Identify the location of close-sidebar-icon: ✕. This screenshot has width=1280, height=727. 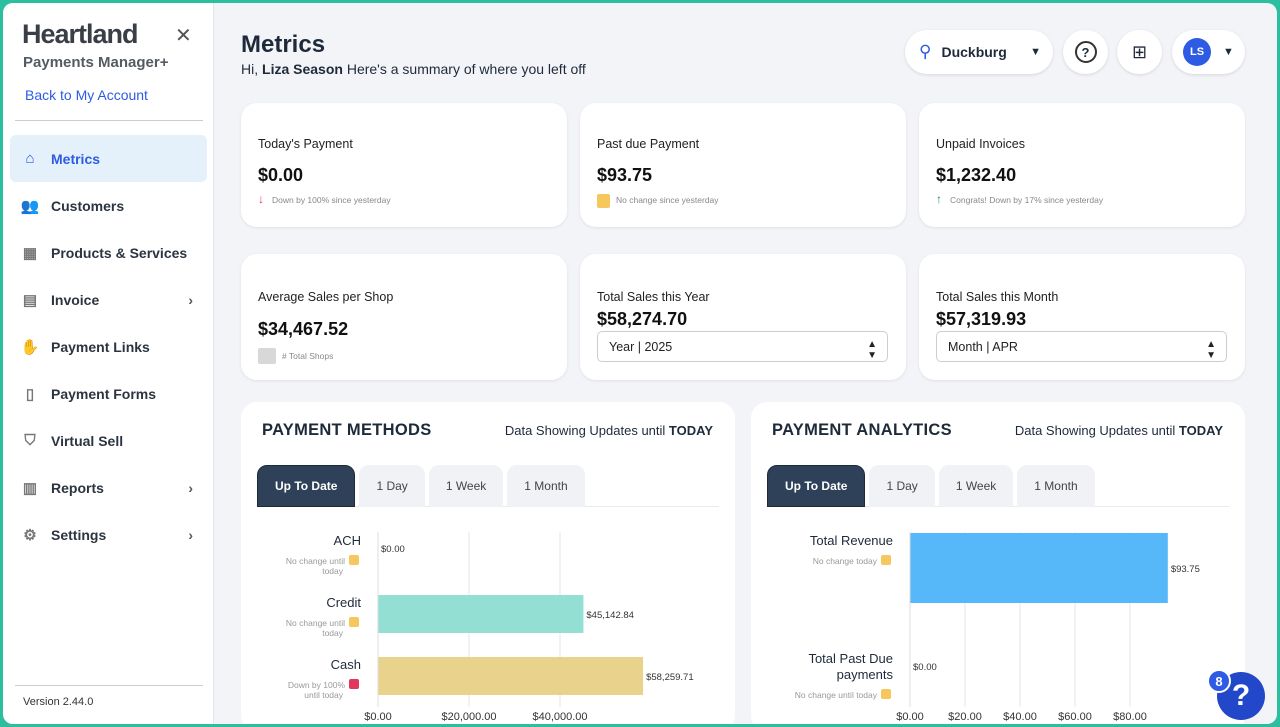
(183, 36).